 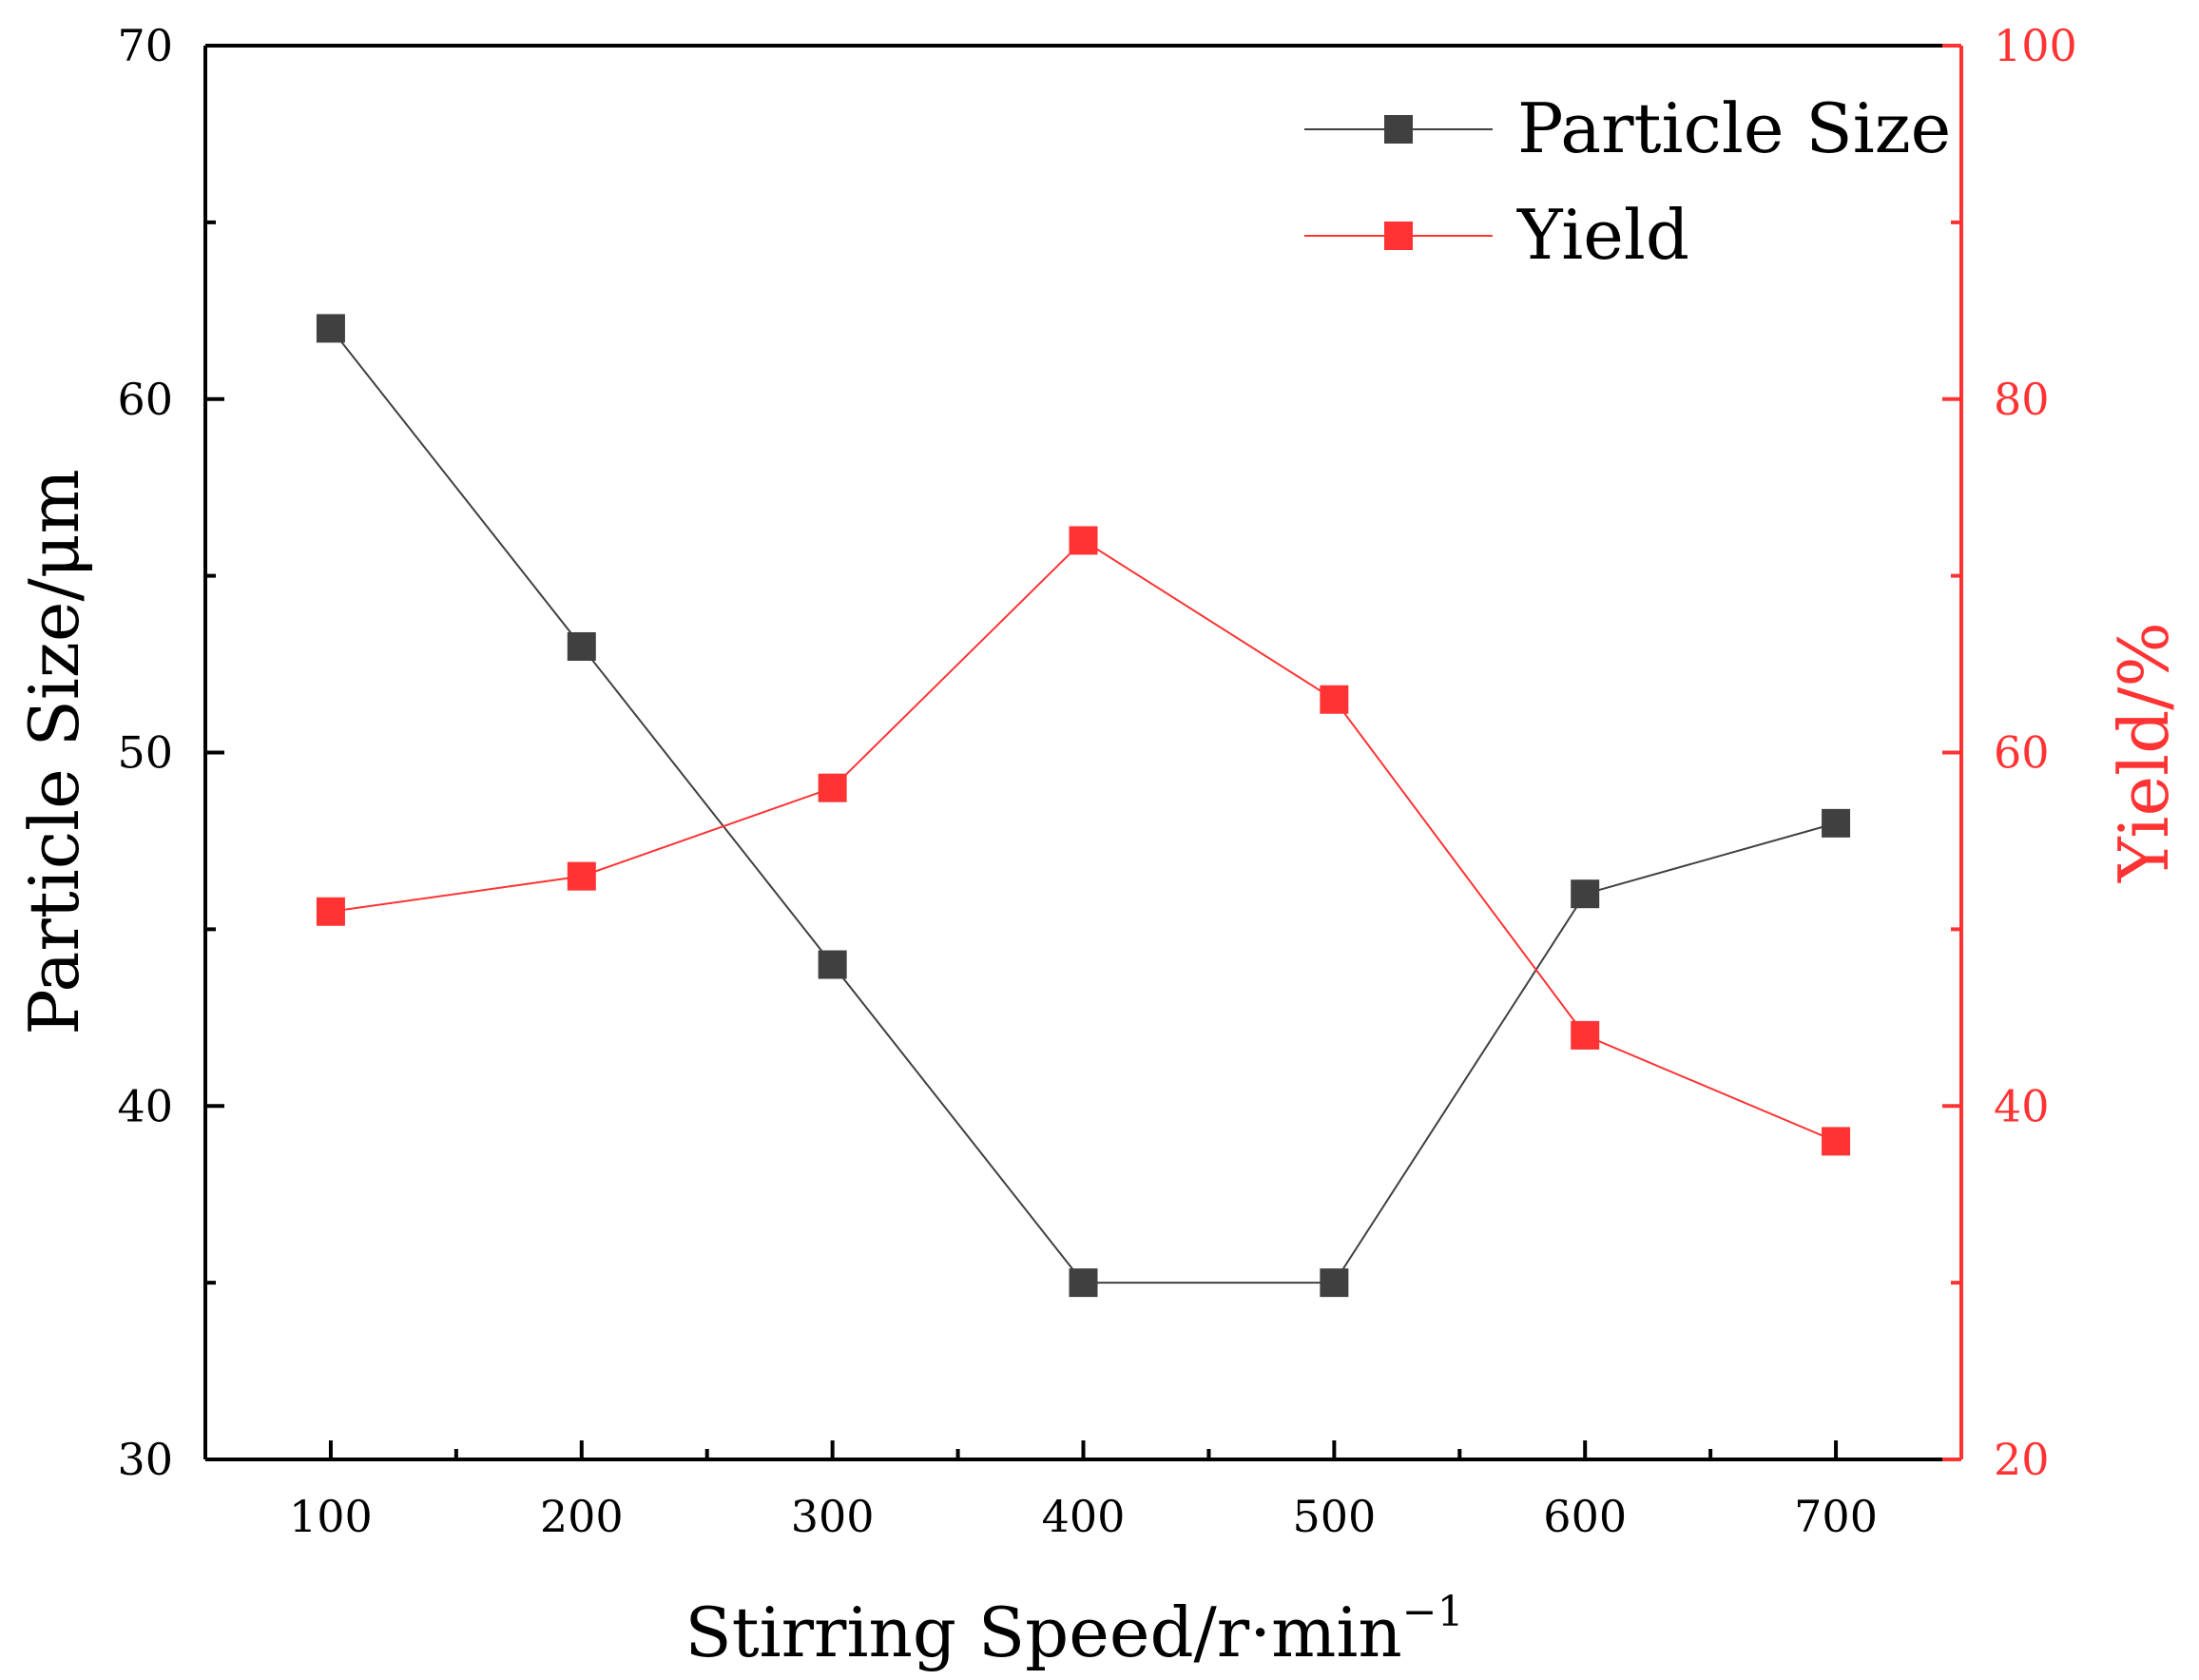 What do you see at coordinates (1084, 1516) in the screenshot?
I see `x-tick-label: 400` at bounding box center [1084, 1516].